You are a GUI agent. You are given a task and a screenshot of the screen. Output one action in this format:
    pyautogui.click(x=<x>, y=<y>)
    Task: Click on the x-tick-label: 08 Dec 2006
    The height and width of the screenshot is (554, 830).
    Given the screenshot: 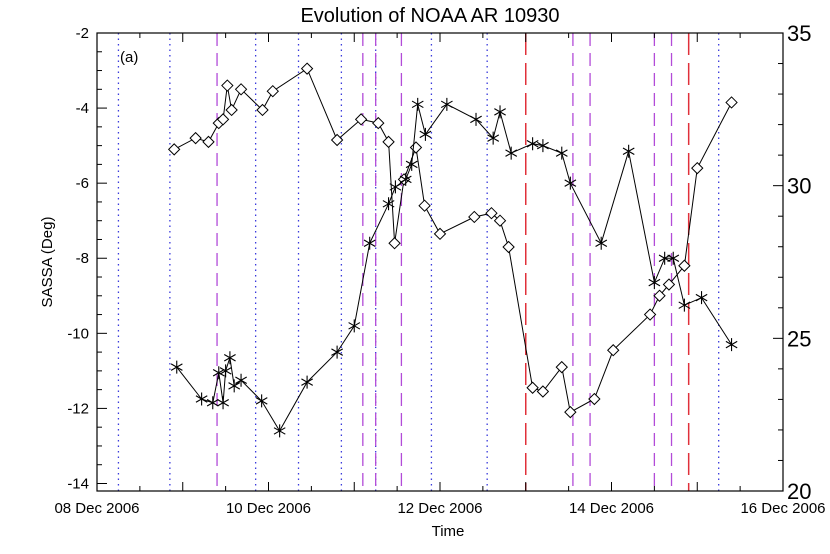 What is the action you would take?
    pyautogui.click(x=96, y=508)
    